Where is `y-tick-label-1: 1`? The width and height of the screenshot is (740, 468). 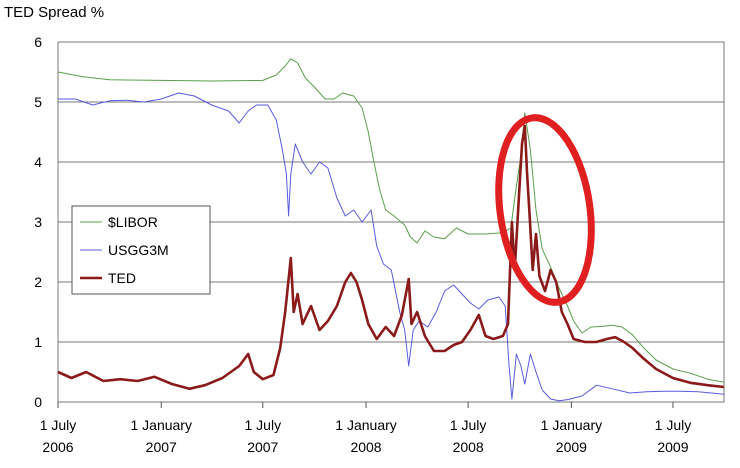
y-tick-label-1: 1 is located at coordinates (38, 342).